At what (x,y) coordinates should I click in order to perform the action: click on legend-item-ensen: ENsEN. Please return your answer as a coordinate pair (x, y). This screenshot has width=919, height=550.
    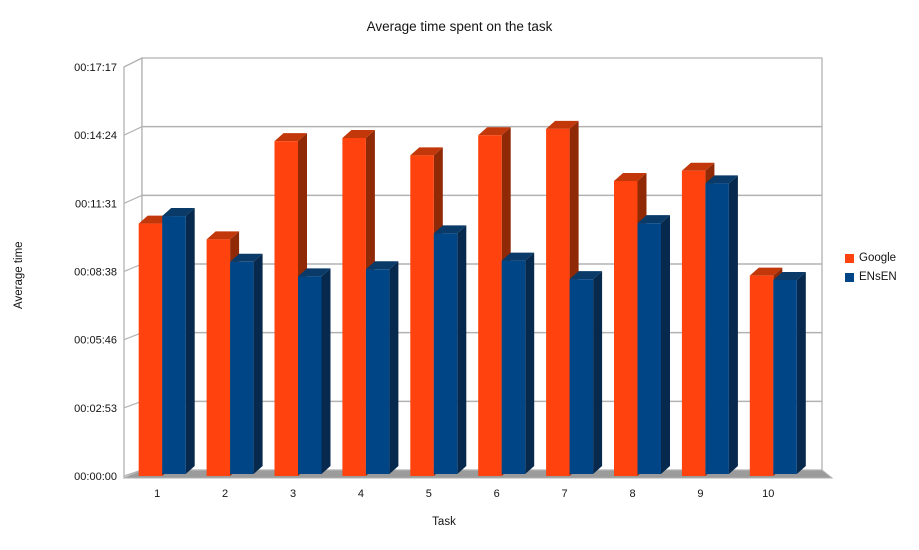
    Looking at the image, I should click on (871, 277).